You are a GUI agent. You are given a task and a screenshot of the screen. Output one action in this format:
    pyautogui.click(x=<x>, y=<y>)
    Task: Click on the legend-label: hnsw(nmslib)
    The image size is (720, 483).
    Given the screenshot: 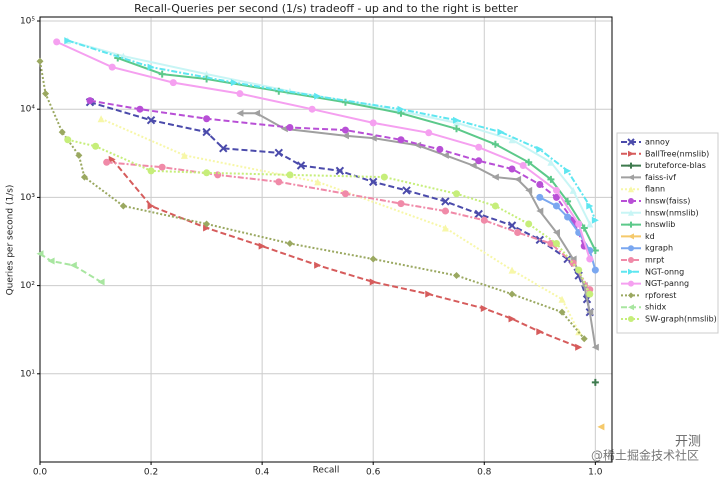 What is the action you would take?
    pyautogui.click(x=672, y=212)
    